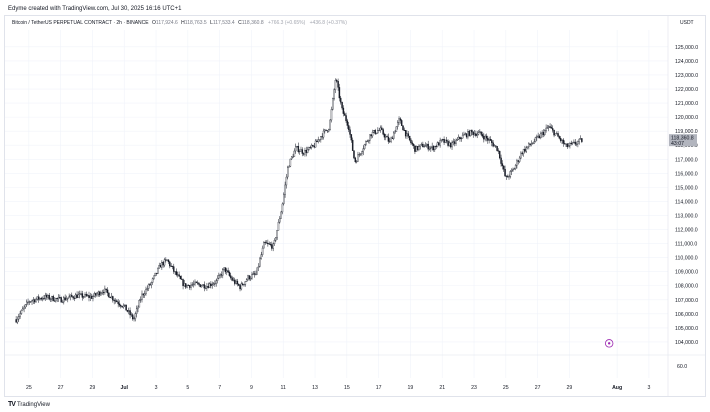 The width and height of the screenshot is (710, 412). Describe the element at coordinates (538, 388) in the screenshot. I see `time-tick-label: 27` at that location.